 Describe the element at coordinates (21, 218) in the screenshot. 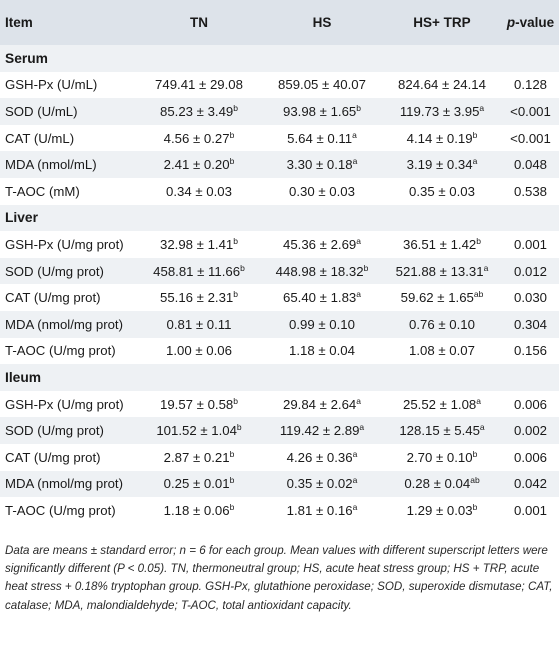

I see `section-title: Liver` at that location.